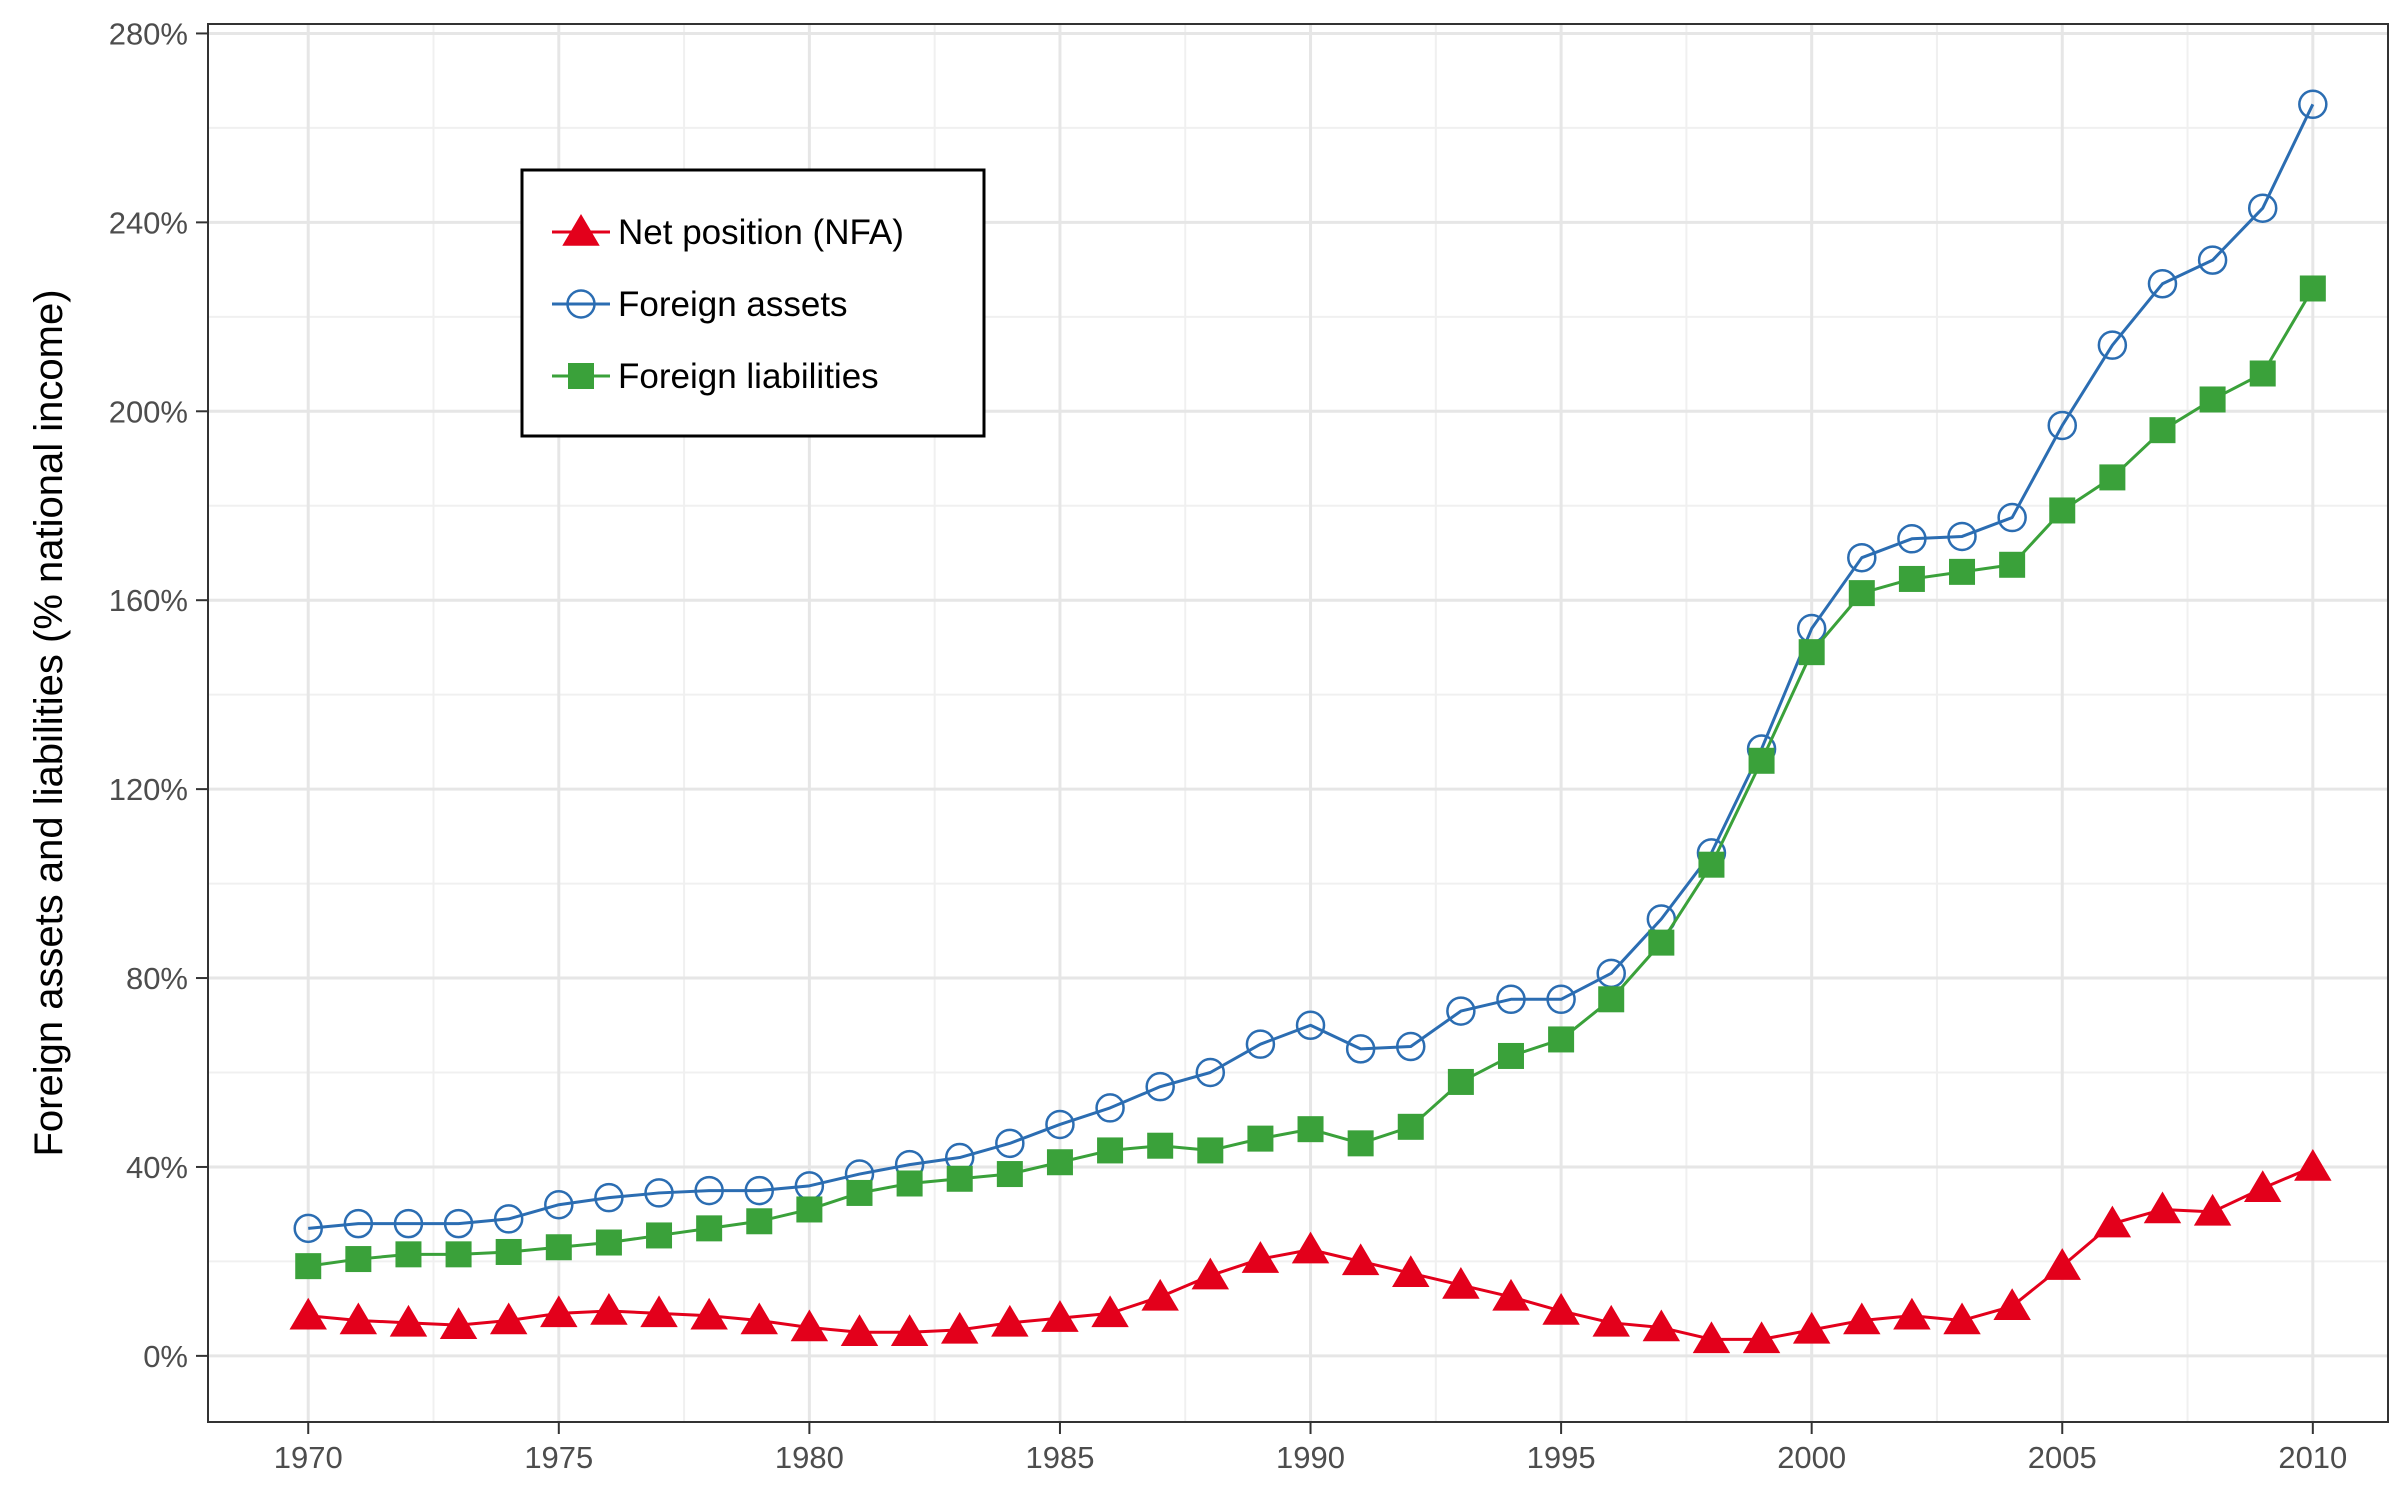 The height and width of the screenshot is (1500, 2400). I want to click on legend-item-foreign-assets: Foreign assets, so click(700, 304).